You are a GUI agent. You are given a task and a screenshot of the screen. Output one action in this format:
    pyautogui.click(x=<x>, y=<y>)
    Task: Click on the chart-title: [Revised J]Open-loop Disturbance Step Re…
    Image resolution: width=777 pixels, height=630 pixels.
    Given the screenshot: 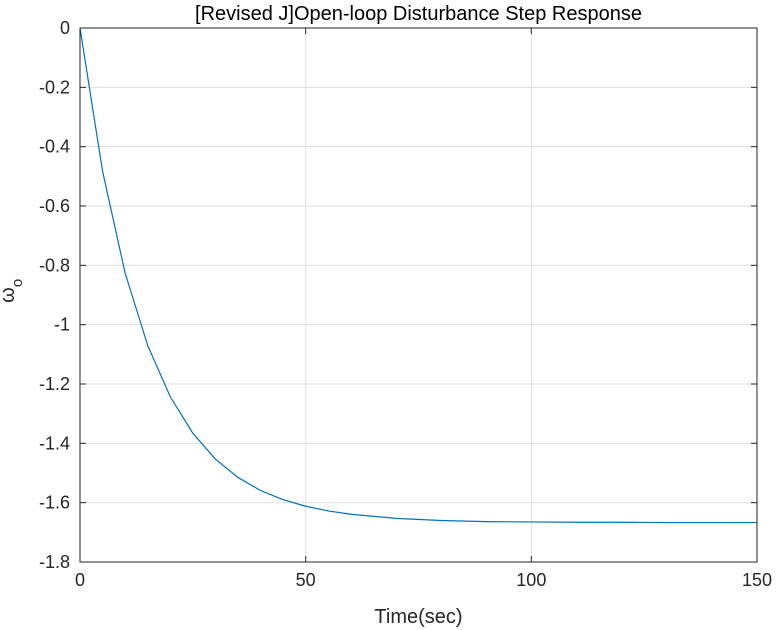 What is the action you would take?
    pyautogui.click(x=418, y=14)
    